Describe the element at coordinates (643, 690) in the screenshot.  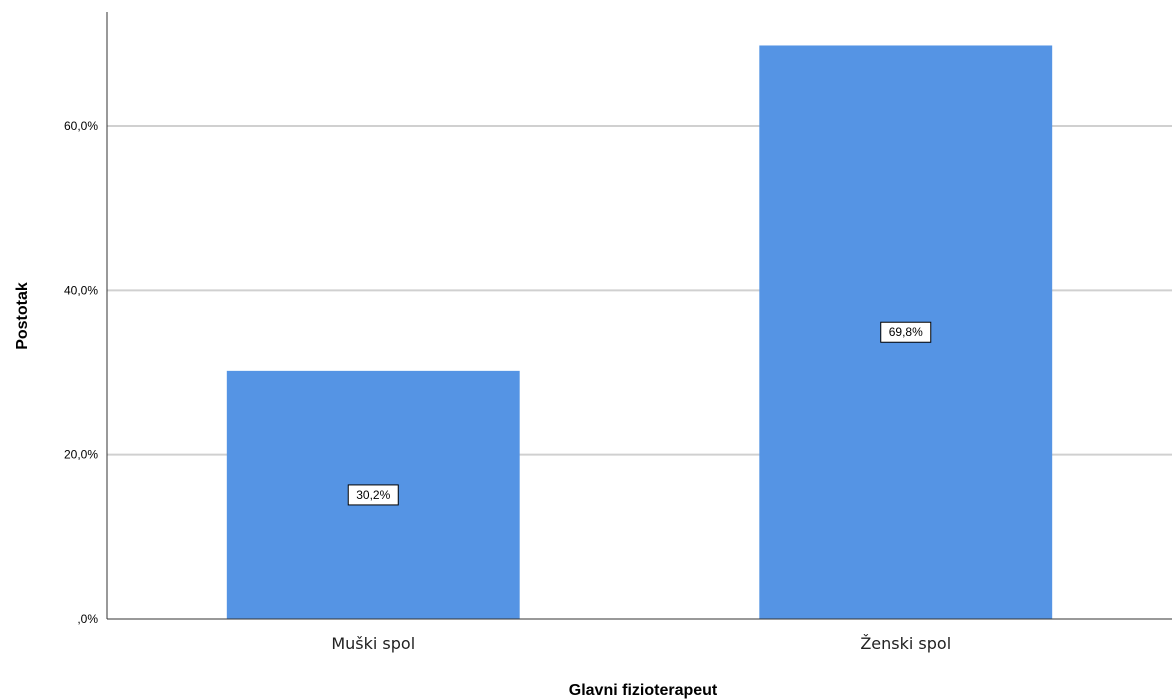
I see `x-axis-title: Glavni fizioterapeut` at that location.